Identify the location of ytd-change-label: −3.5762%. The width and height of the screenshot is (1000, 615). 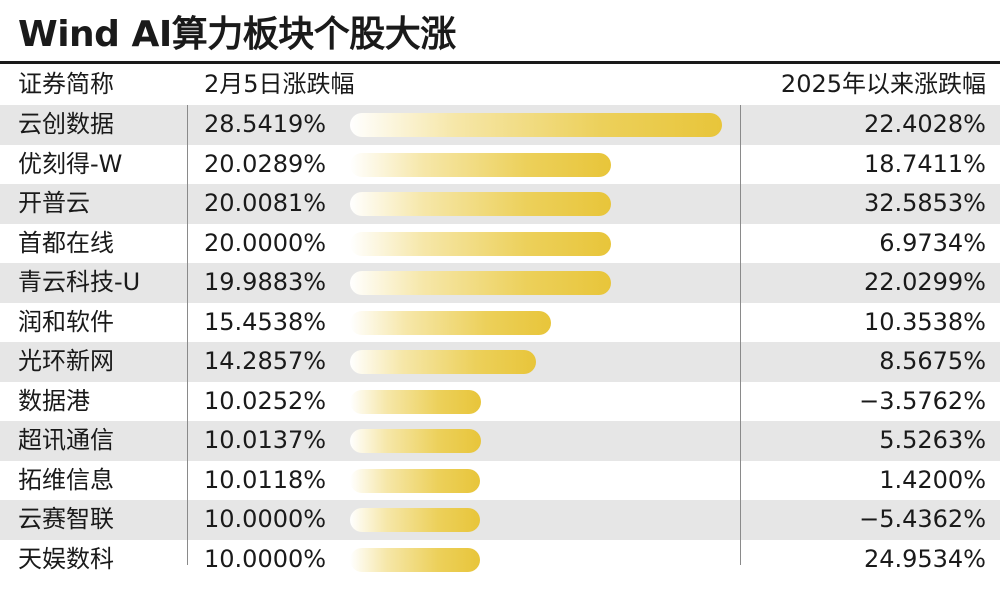
(922, 400).